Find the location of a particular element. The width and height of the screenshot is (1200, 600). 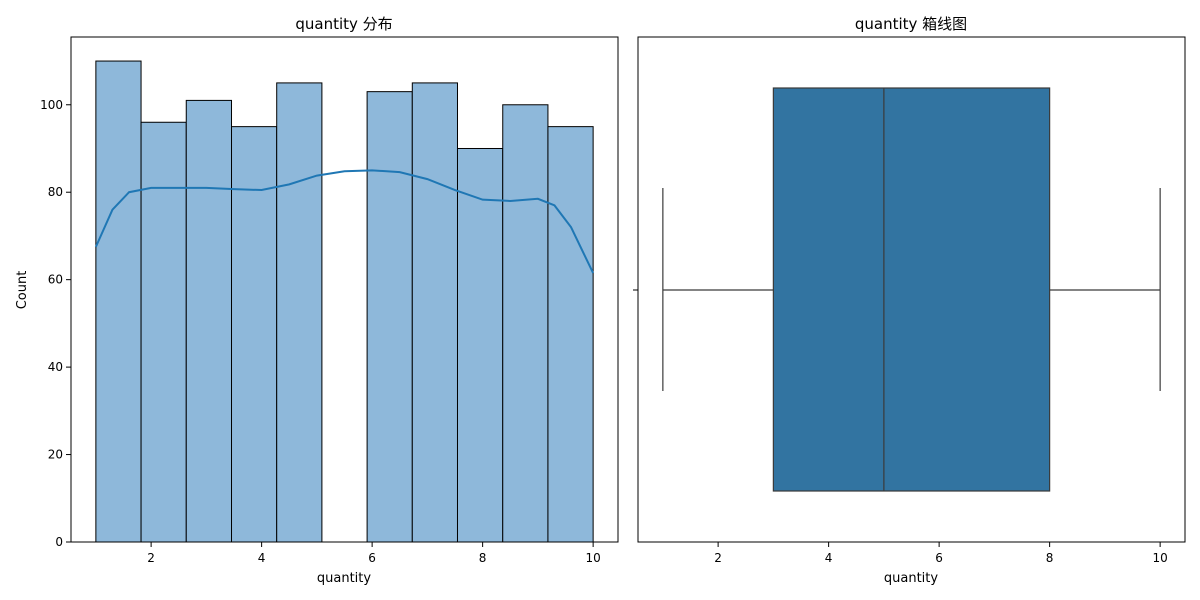

y-tick-label: 60 is located at coordinates (55, 280).